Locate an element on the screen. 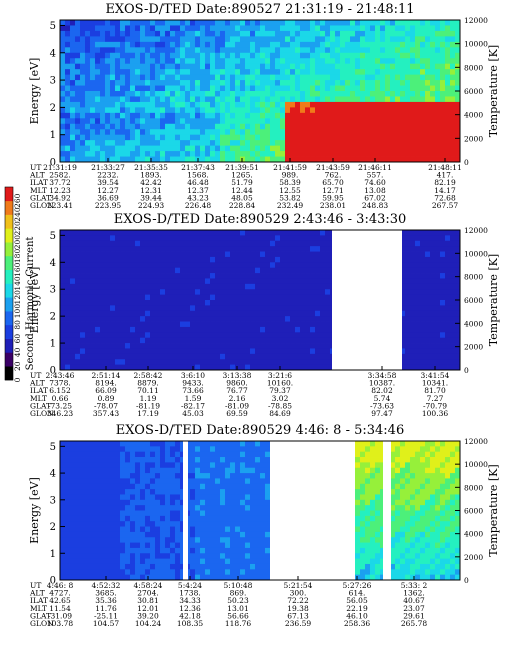 This screenshot has width=505, height=649. orbit-cell: 43.23 is located at coordinates (198, 197).